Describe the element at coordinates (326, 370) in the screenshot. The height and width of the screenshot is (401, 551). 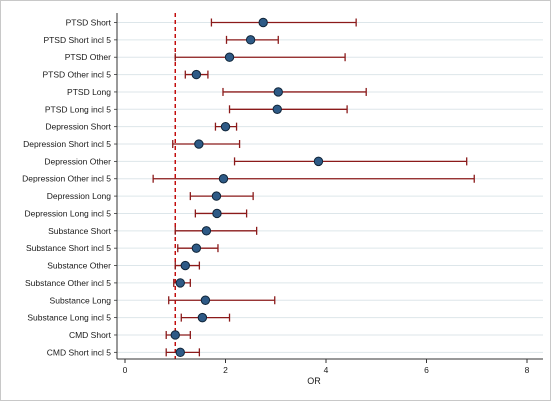
I see `x-tick-label: 4` at that location.